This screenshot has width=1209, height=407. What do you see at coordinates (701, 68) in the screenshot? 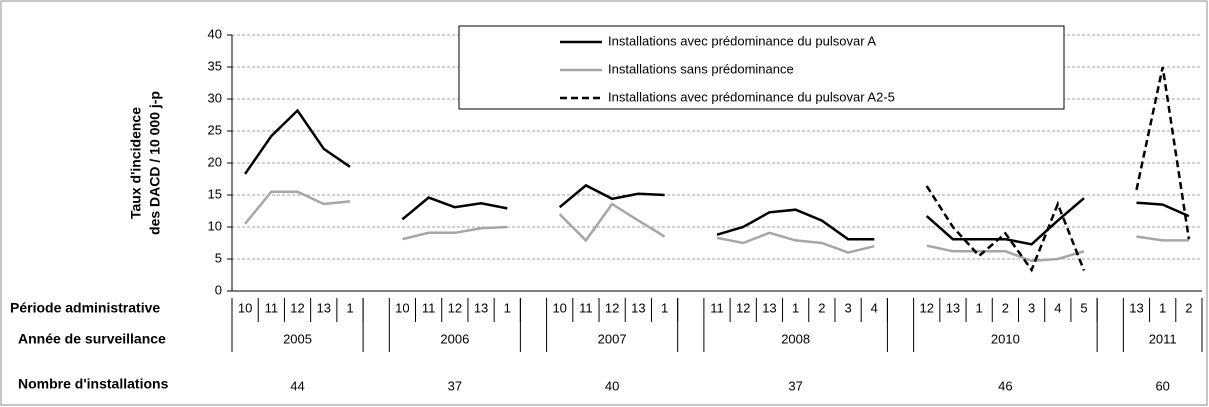
I see `legend-label: Installations sans prédominance` at bounding box center [701, 68].